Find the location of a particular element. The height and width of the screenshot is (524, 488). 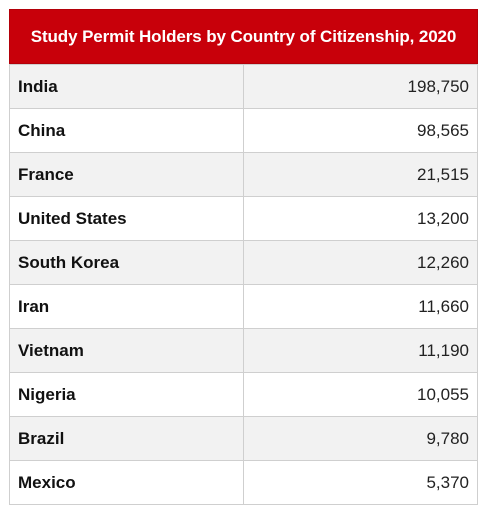

country-cell: Vietnam is located at coordinates (126, 350).